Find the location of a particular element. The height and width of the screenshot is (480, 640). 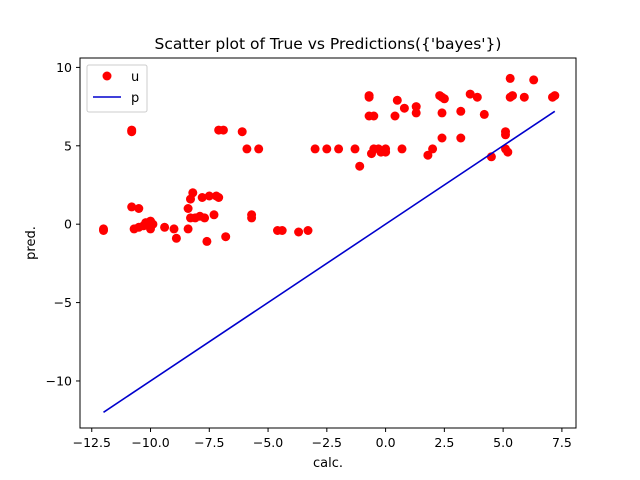

x-axis-ticks: −12.5 −10.0 −7.5 −5.0 −2.5 0.0 2.5 5.0 7.5 is located at coordinates (322, 439).